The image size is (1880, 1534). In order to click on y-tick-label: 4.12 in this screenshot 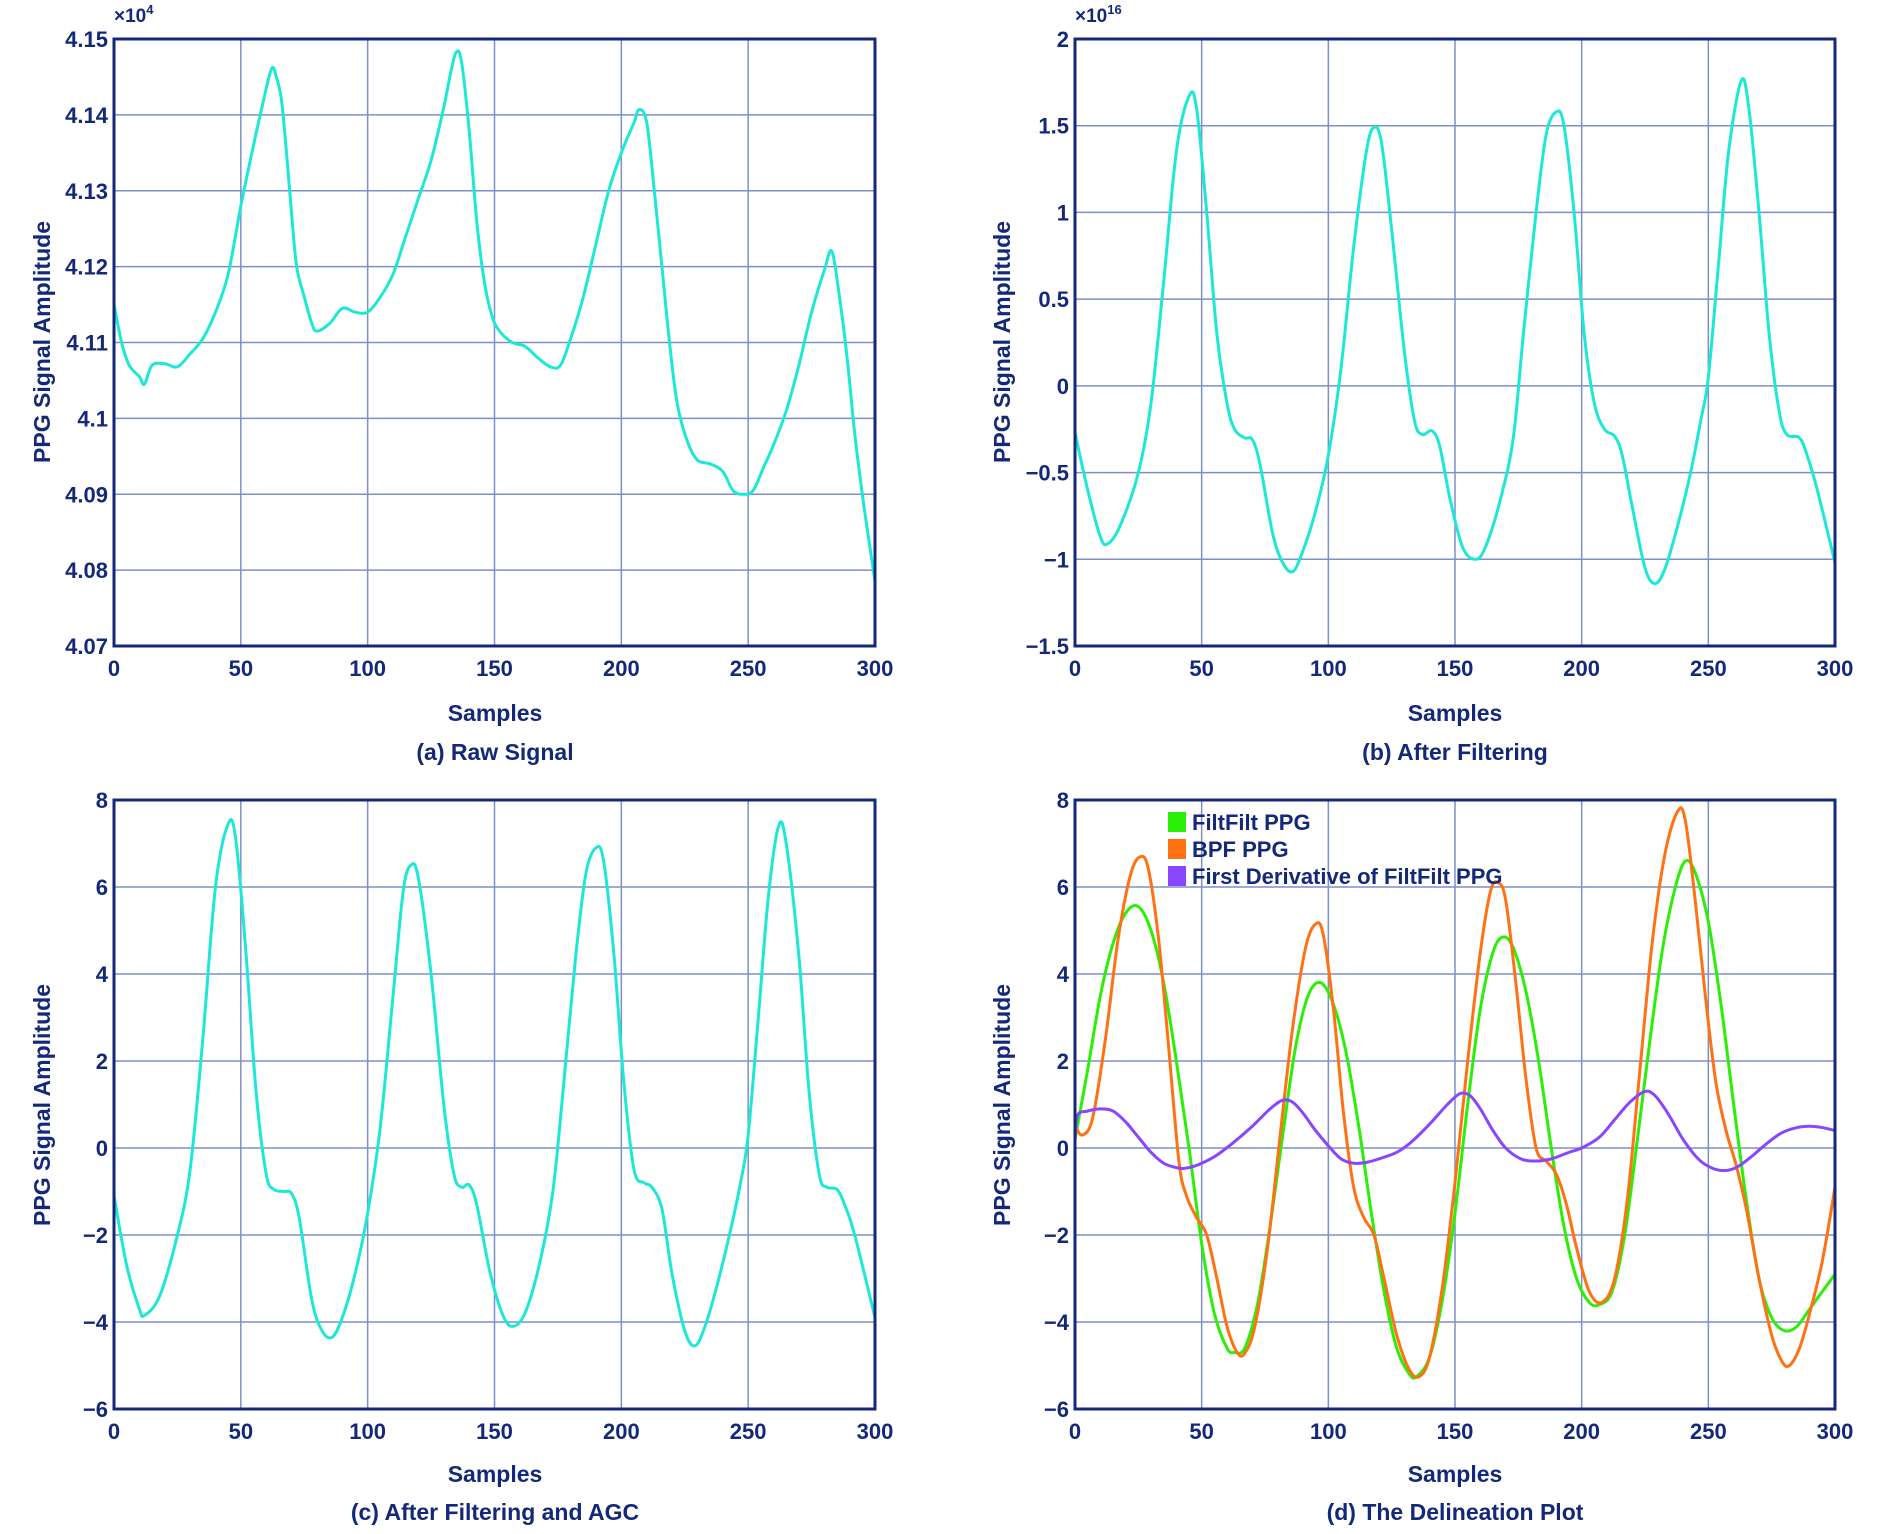, I will do `click(86, 267)`.